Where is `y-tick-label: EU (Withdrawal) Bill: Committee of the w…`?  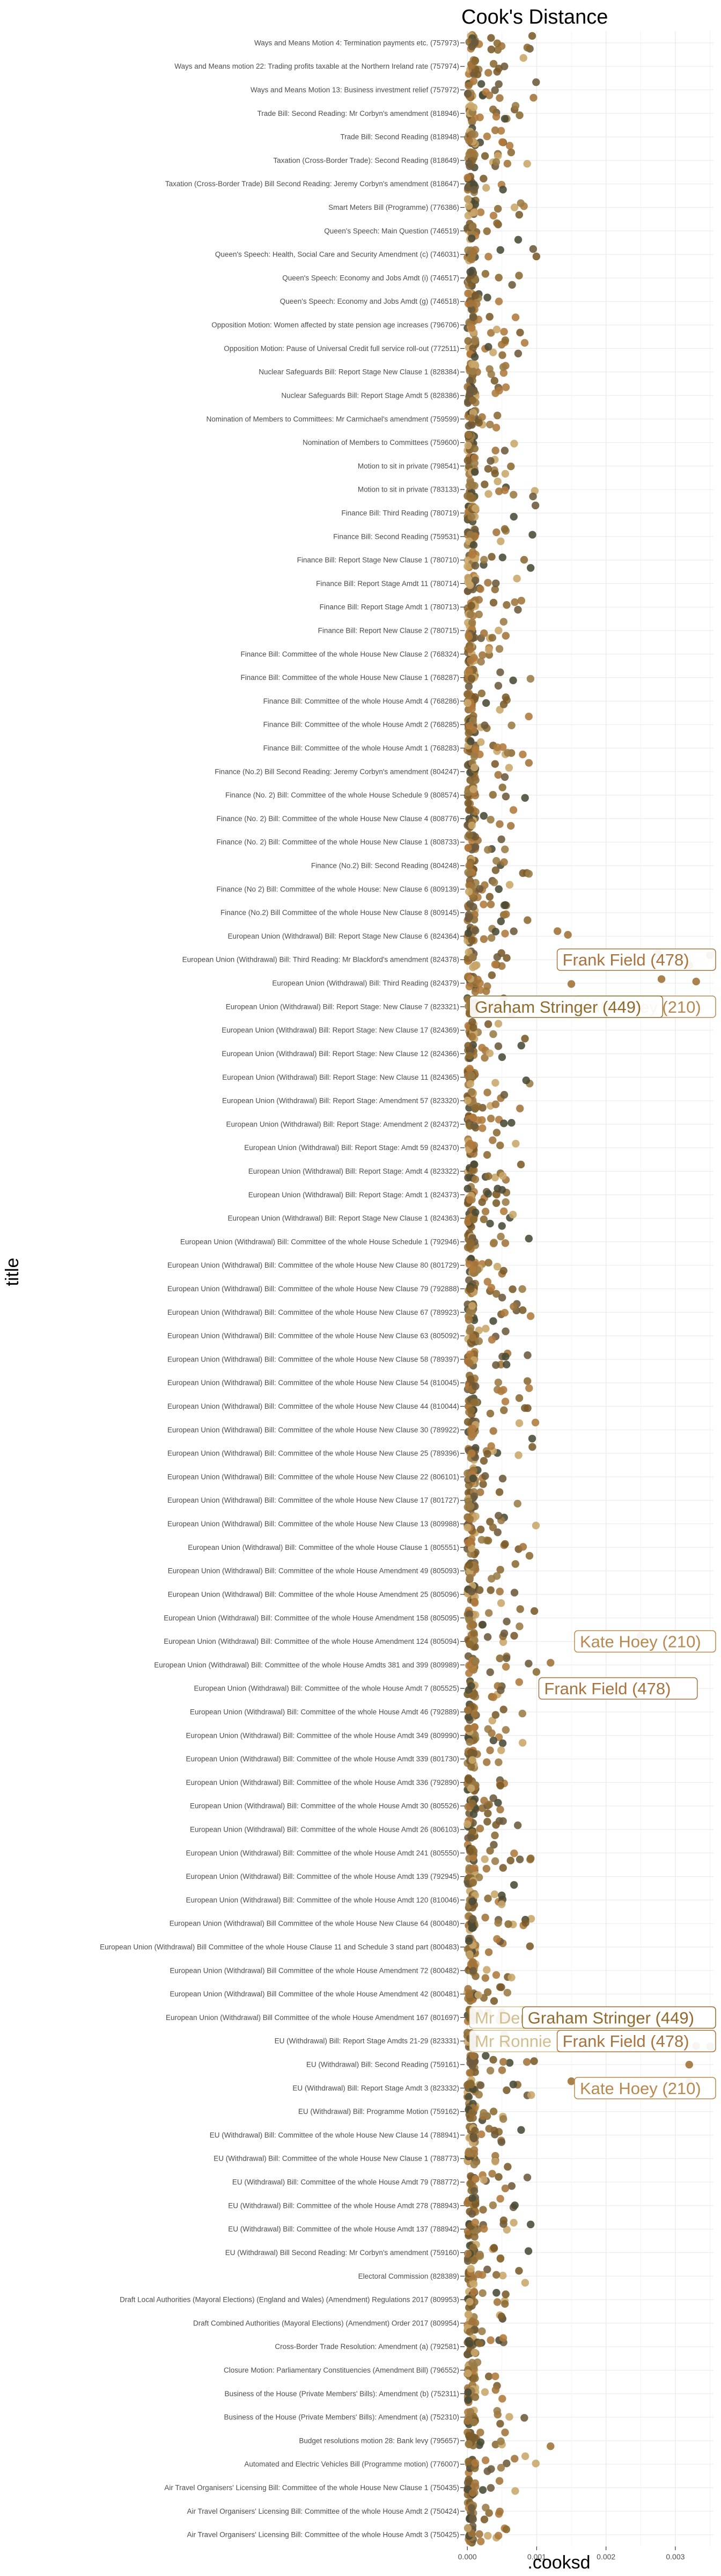
y-tick-label: EU (Withdrawal) Bill: Committee of the w… is located at coordinates (337, 2159).